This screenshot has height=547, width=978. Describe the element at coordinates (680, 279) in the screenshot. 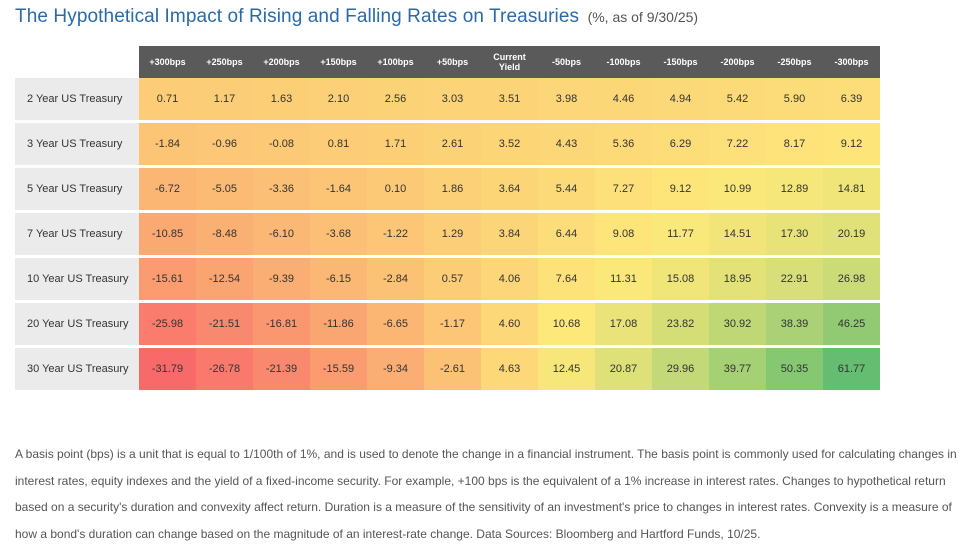

I see `heatmap-cell: 15.08` at that location.